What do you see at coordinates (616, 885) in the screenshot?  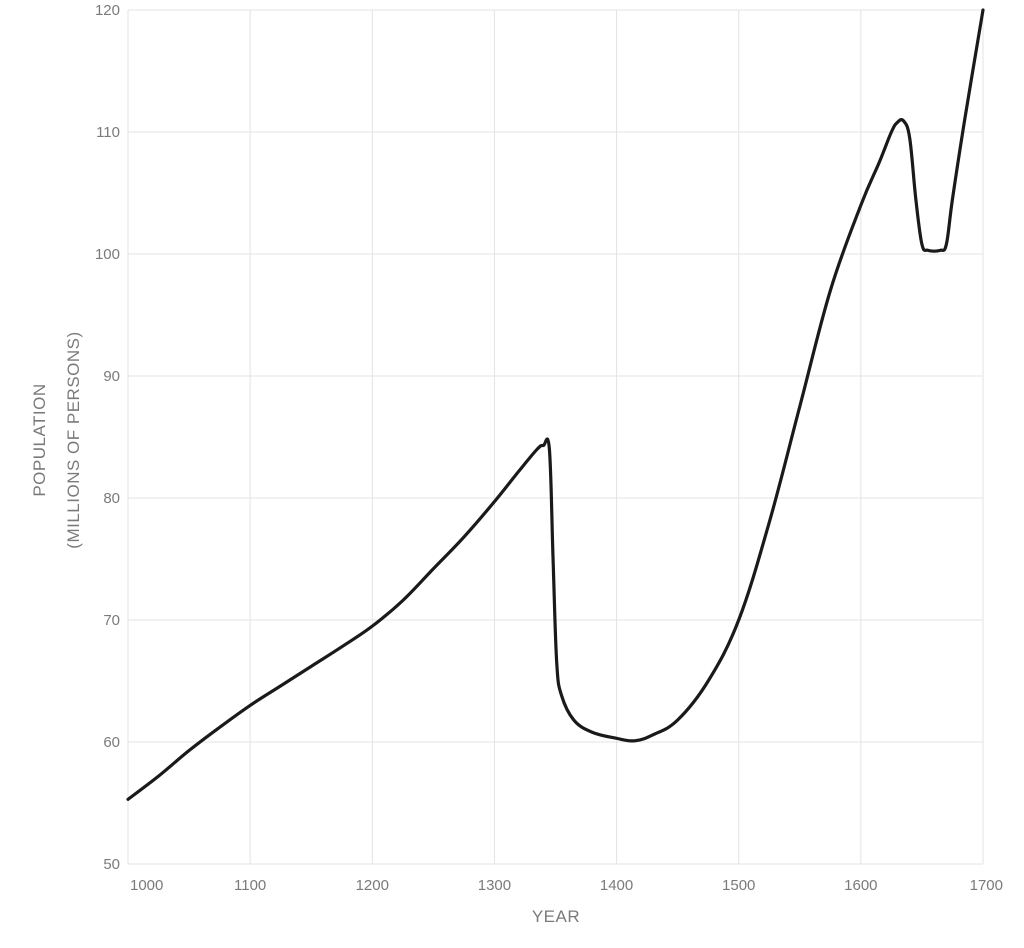 I see `x-tick-label-1400: 1400` at bounding box center [616, 885].